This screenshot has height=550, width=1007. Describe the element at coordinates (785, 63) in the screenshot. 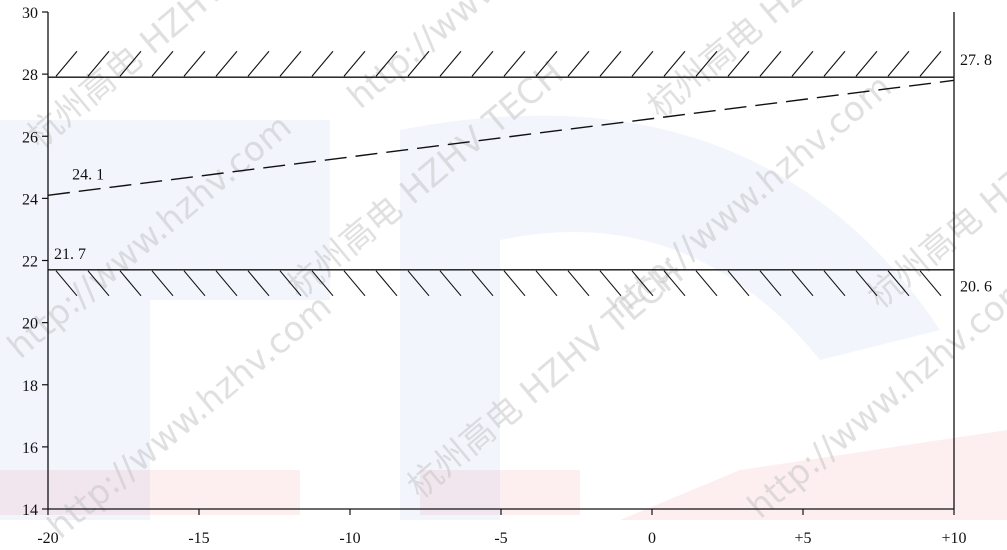

I see `watermark-label: 杭州高电 HZHV TECH` at that location.